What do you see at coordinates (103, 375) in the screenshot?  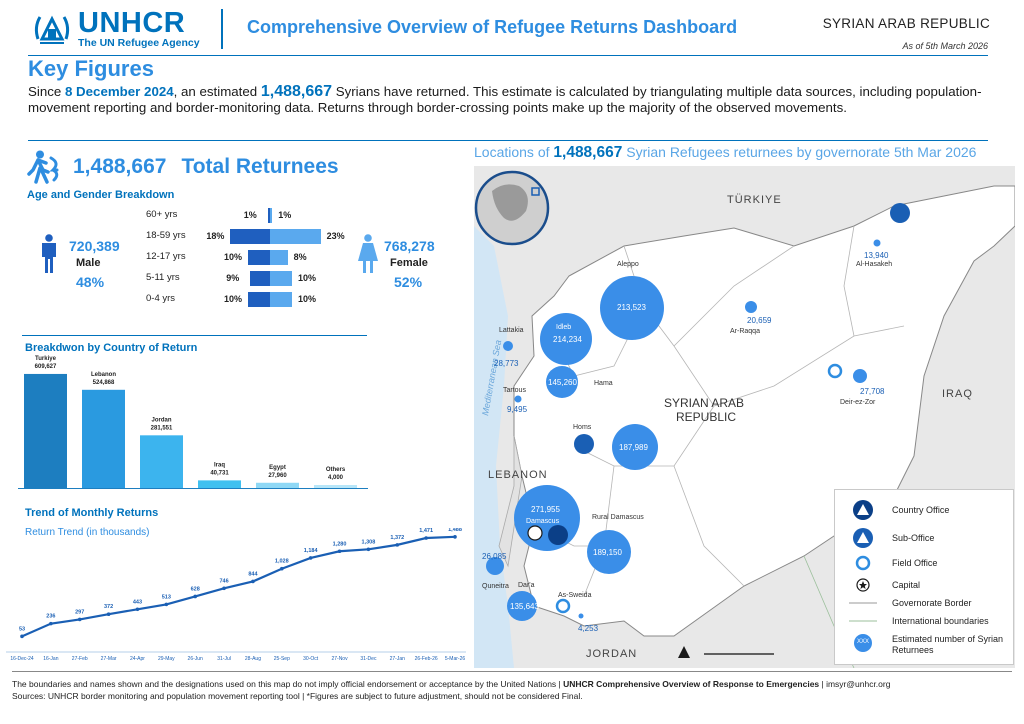 I see `country-name-label: Lebanon` at bounding box center [103, 375].